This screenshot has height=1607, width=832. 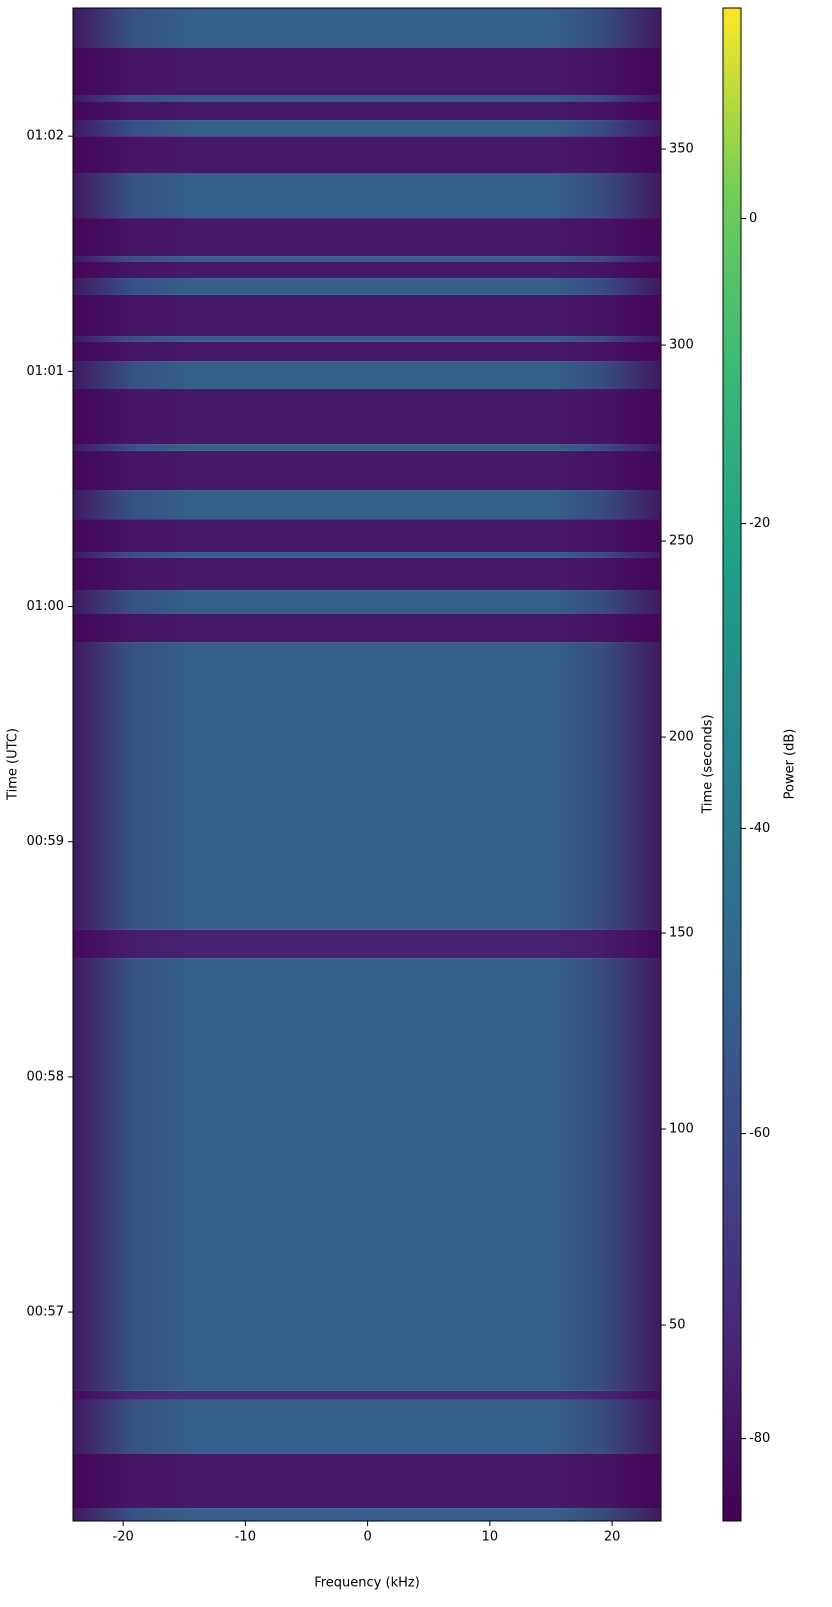 What do you see at coordinates (681, 1129) in the screenshot?
I see `y2-tick-label: 100` at bounding box center [681, 1129].